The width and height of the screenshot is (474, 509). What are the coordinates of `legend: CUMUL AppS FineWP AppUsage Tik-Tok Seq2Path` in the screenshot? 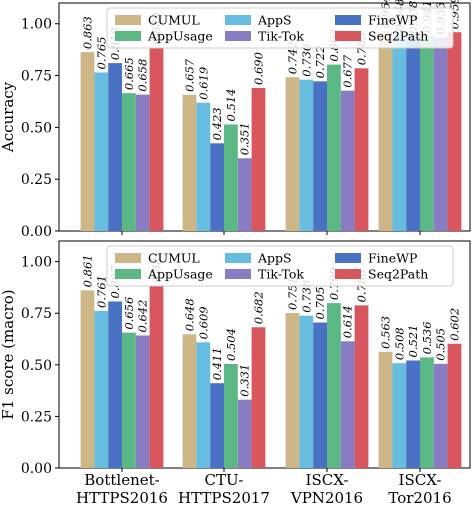 It's located at (280, 266).